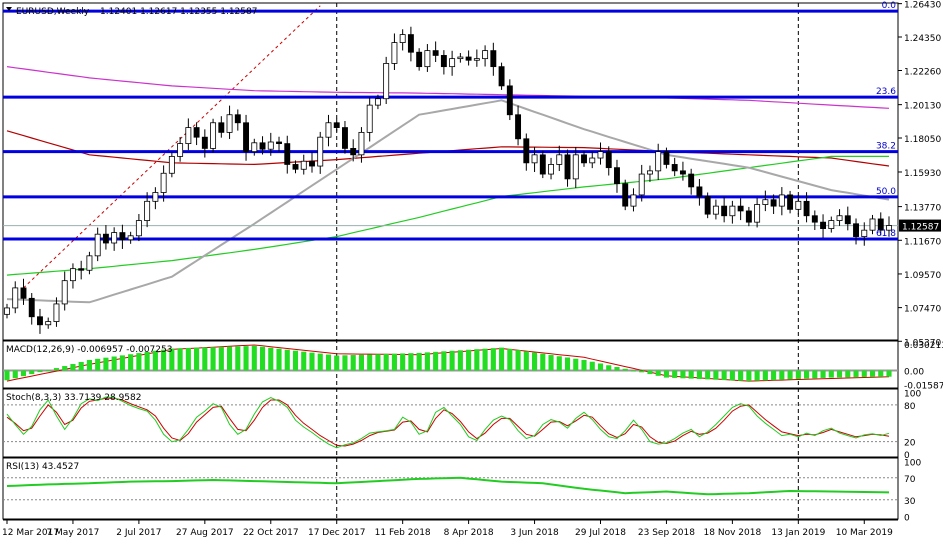 The height and width of the screenshot is (546, 943). Describe the element at coordinates (9, 9) in the screenshot. I see `symbol-dropdown-icon` at that location.